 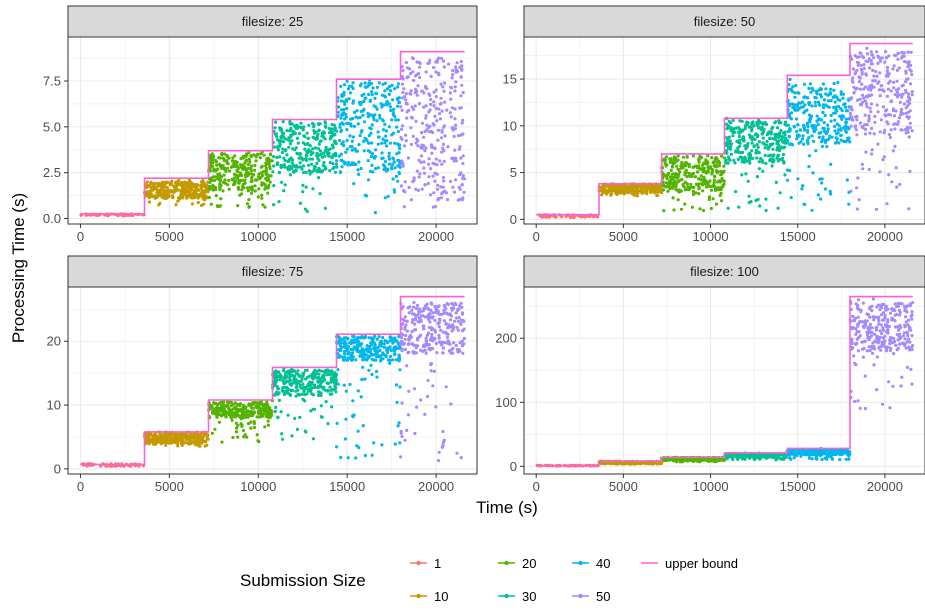 I want to click on series-30-points, so click(x=305, y=166).